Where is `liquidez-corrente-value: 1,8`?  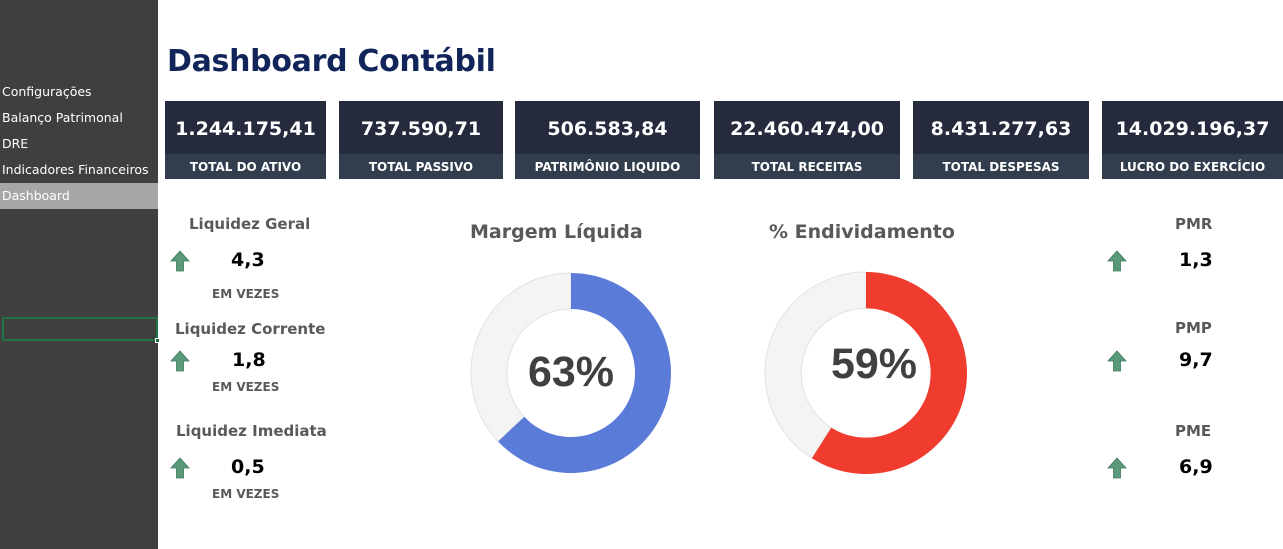 liquidez-corrente-value: 1,8 is located at coordinates (249, 360).